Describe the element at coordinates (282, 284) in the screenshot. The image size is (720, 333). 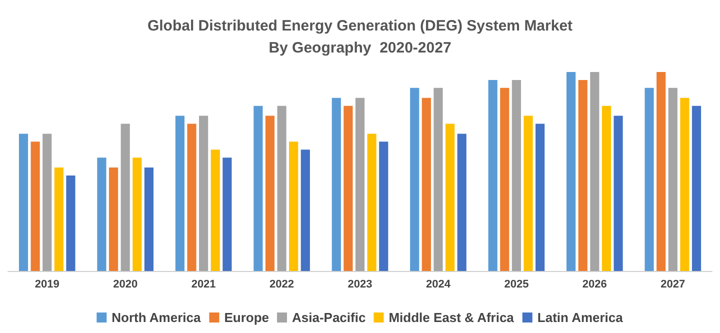
I see `x-tick-label: 2022` at that location.